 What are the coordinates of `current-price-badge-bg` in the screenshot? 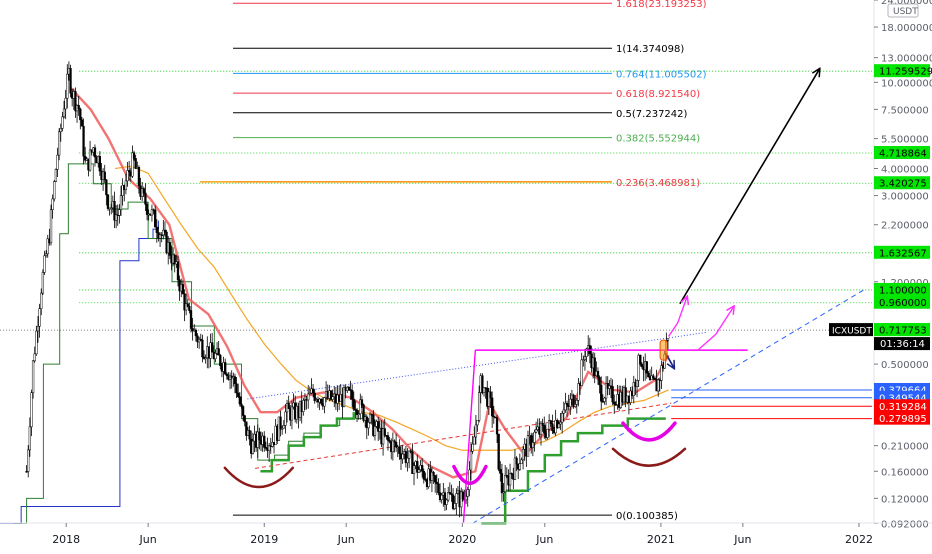 It's located at (902, 330).